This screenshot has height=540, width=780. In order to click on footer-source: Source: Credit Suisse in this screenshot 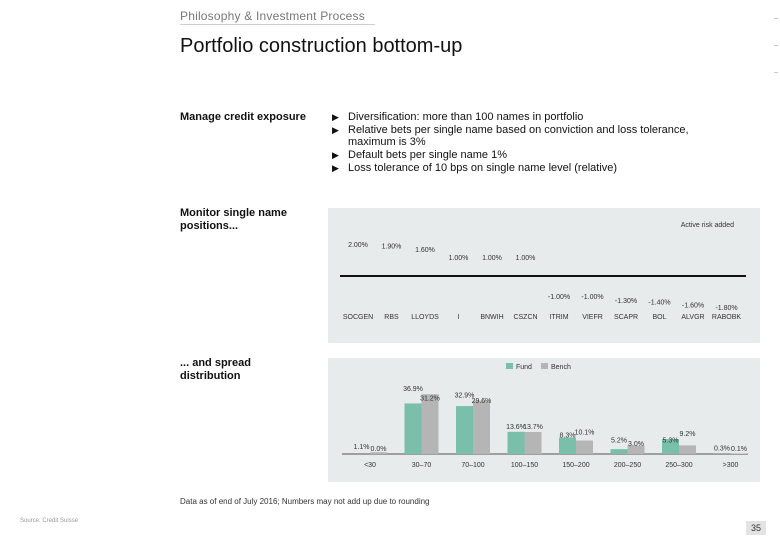, I will do `click(49, 521)`.